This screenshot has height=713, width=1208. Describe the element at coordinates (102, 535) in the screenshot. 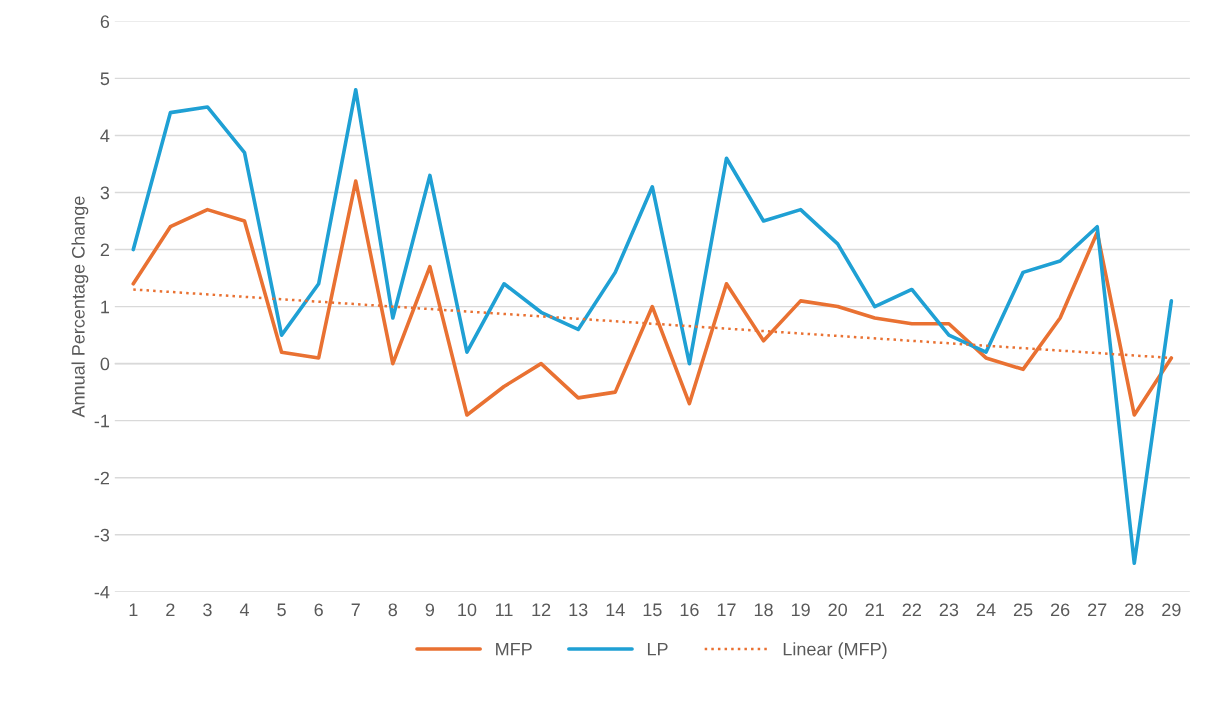

I see `y-tick-label: -3` at that location.